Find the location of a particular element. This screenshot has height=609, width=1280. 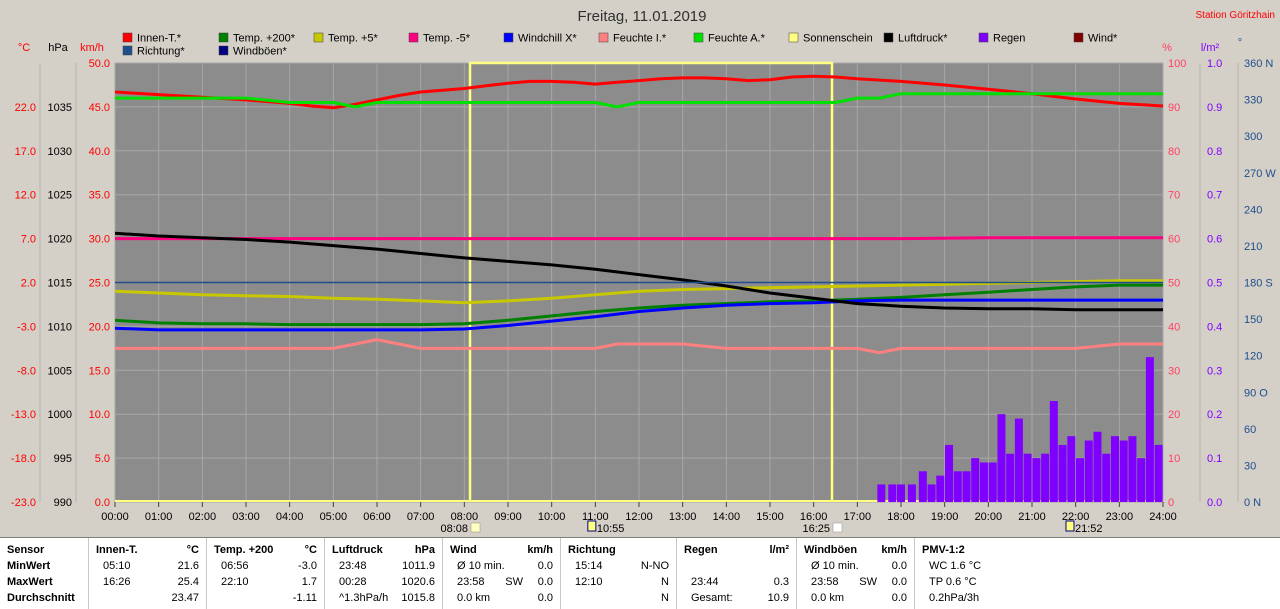

summary-row: TP 0.6 °C is located at coordinates (975, 582).